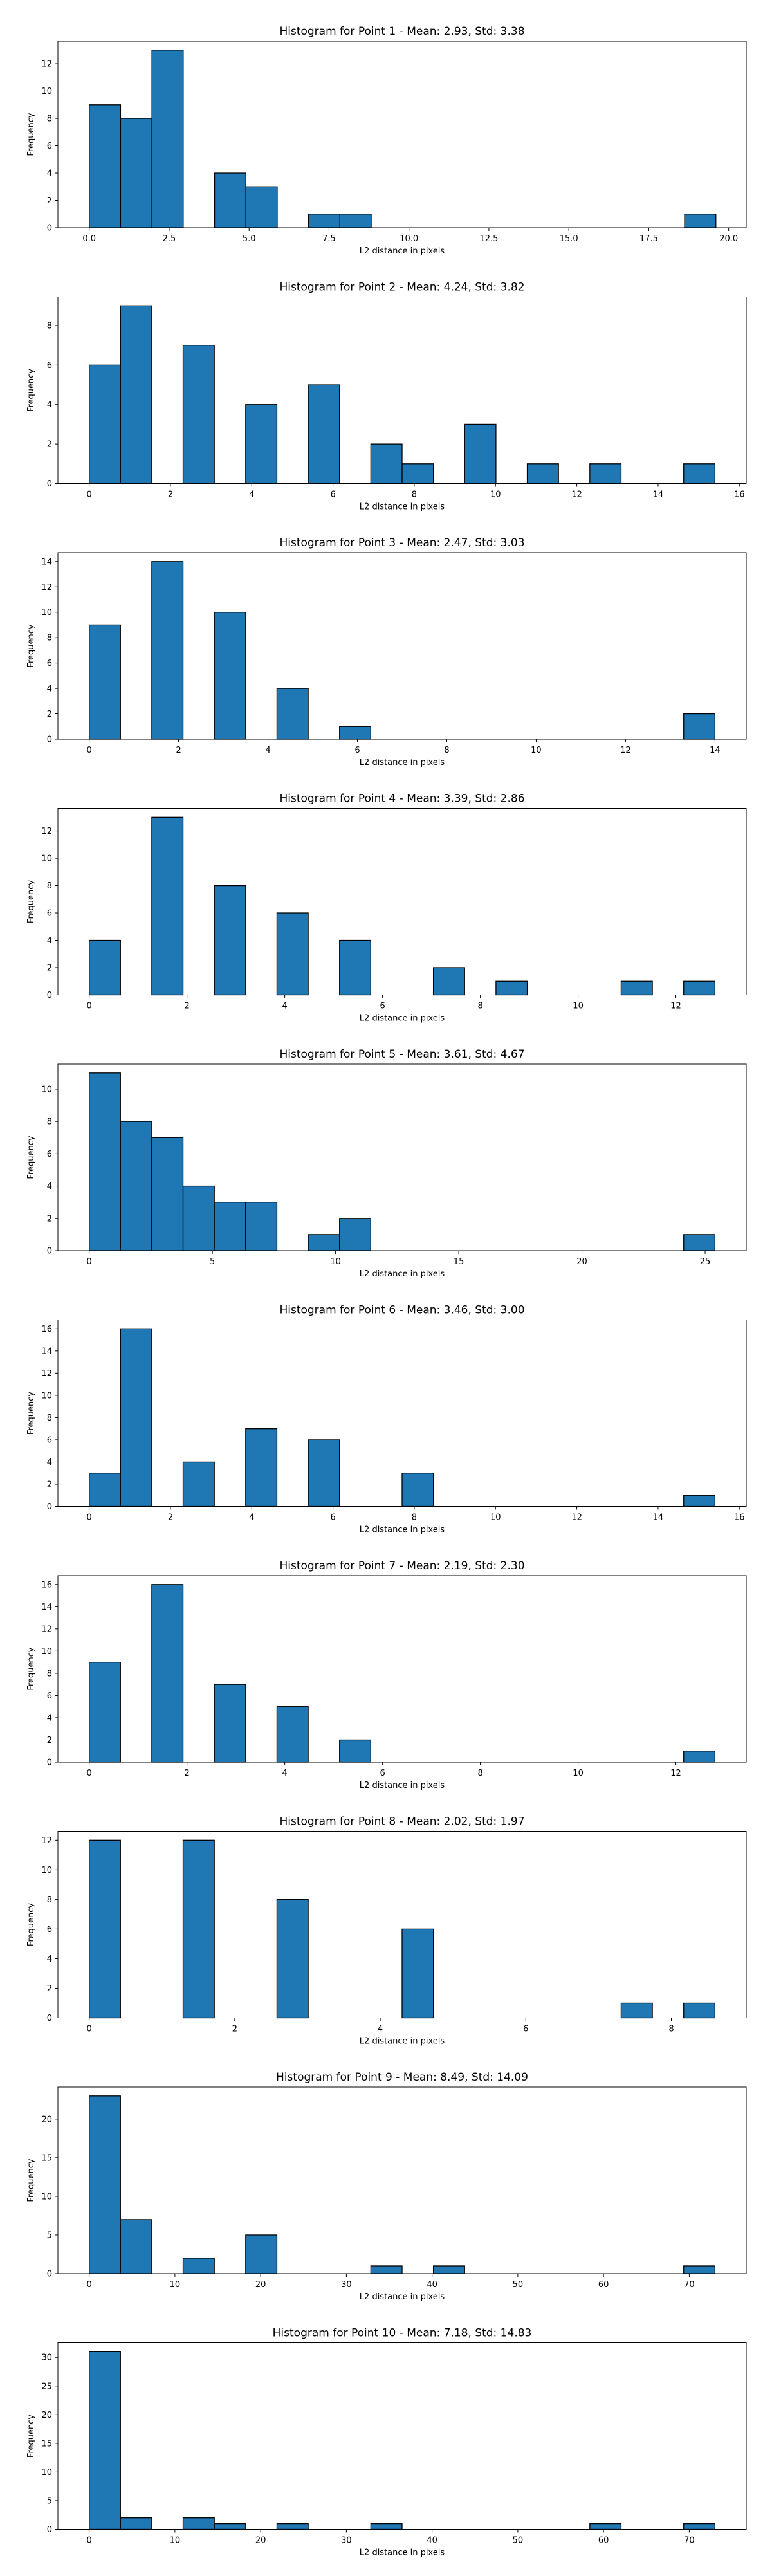  Describe the element at coordinates (46, 2358) in the screenshot. I see `y-tick-label: 30` at that location.